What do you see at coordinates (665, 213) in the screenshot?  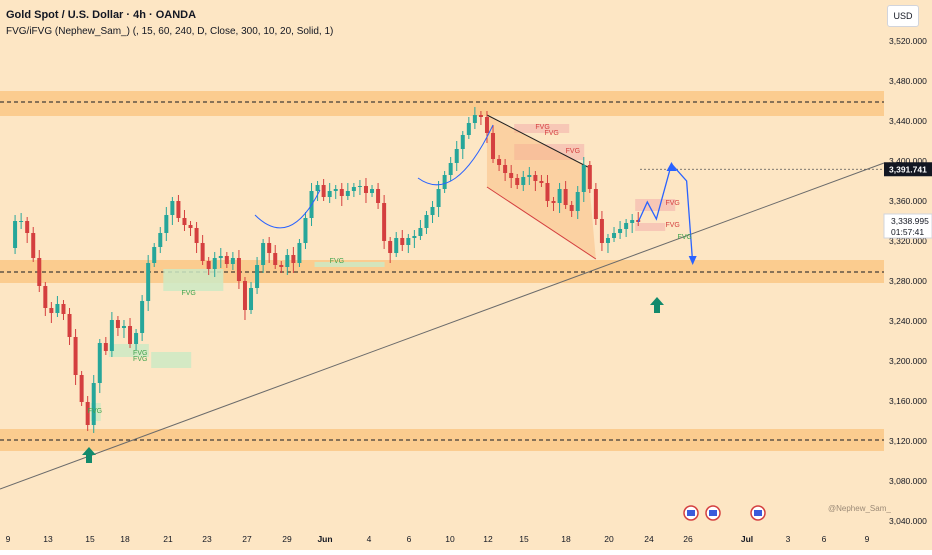 I see `projection-path` at bounding box center [665, 213].